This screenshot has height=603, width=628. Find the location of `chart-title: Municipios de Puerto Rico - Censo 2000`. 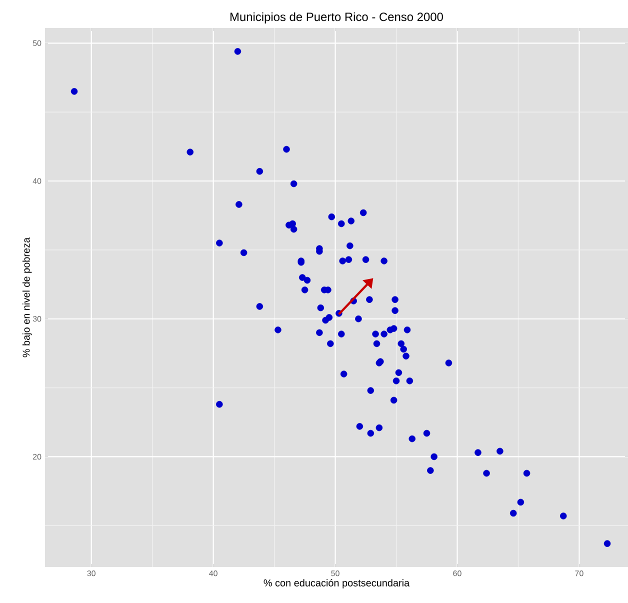

chart-title: Municipios de Puerto Rico - Censo 2000 is located at coordinates (336, 18).